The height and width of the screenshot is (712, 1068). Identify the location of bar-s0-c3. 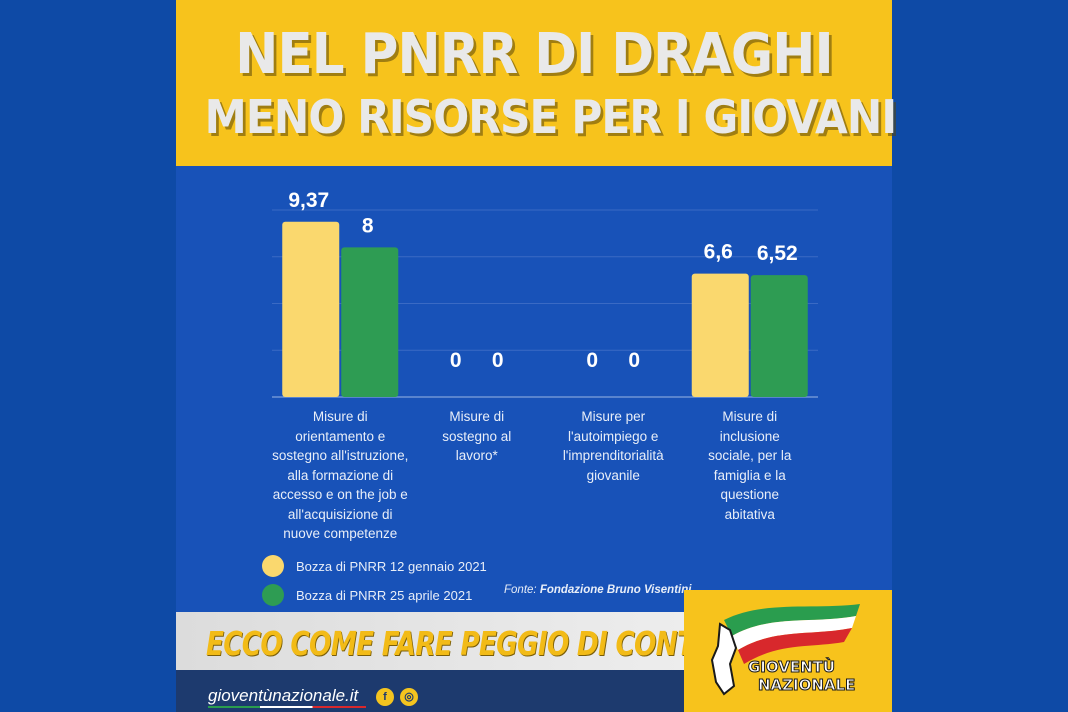
(720, 335).